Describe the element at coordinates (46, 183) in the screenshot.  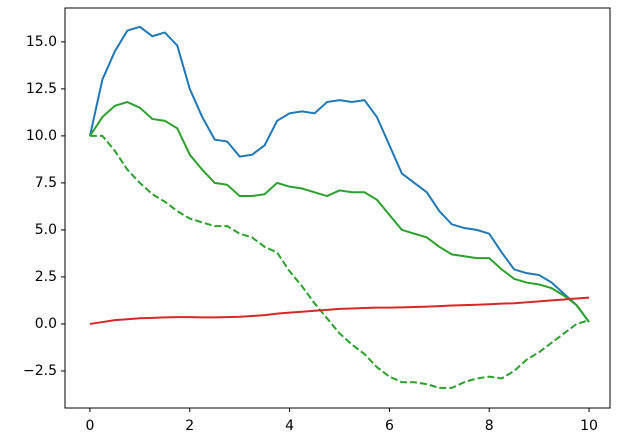
I see `y-tick-label: 7.5` at that location.